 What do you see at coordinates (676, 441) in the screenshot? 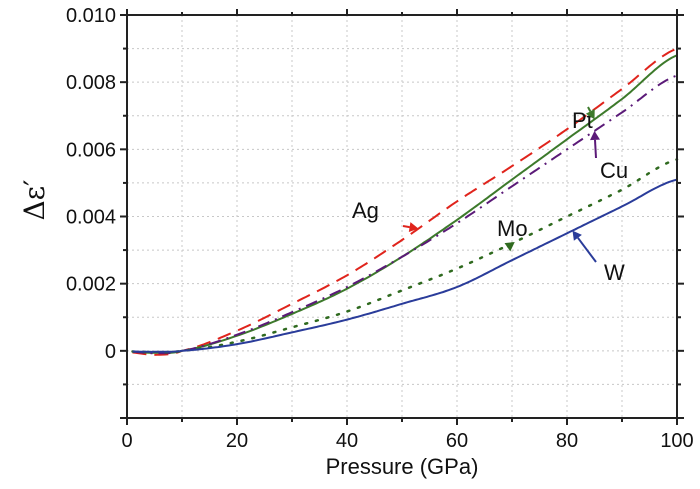
I see `x-tick-label: 100` at bounding box center [676, 441].